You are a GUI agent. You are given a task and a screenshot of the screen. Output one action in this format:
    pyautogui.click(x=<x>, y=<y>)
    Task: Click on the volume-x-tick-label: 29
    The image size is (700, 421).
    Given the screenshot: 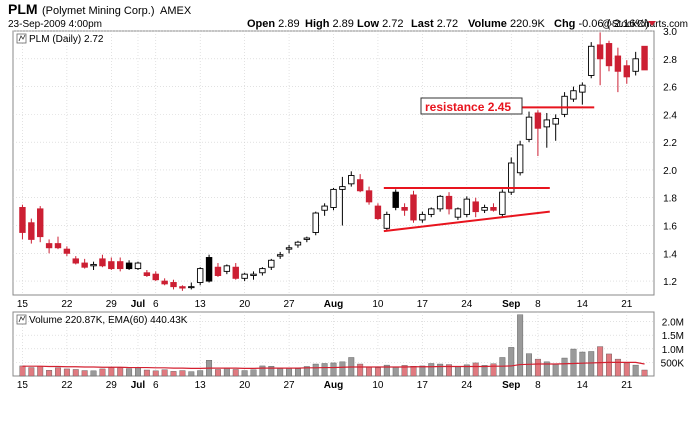 What is the action you would take?
    pyautogui.click(x=112, y=385)
    